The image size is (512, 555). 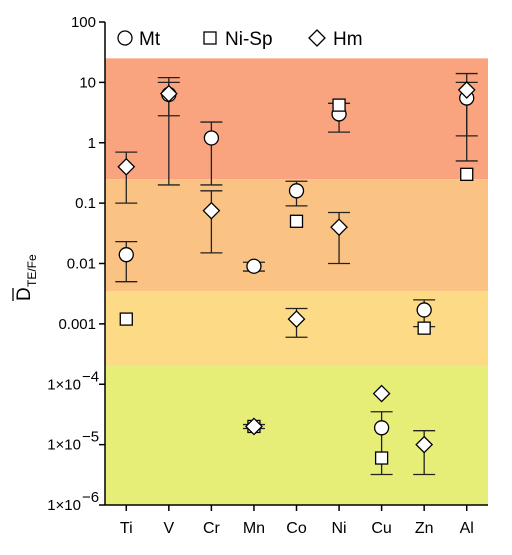 What do you see at coordinates (90, 437) in the screenshot?
I see `y-tick-exponent-7: −5` at bounding box center [90, 437].